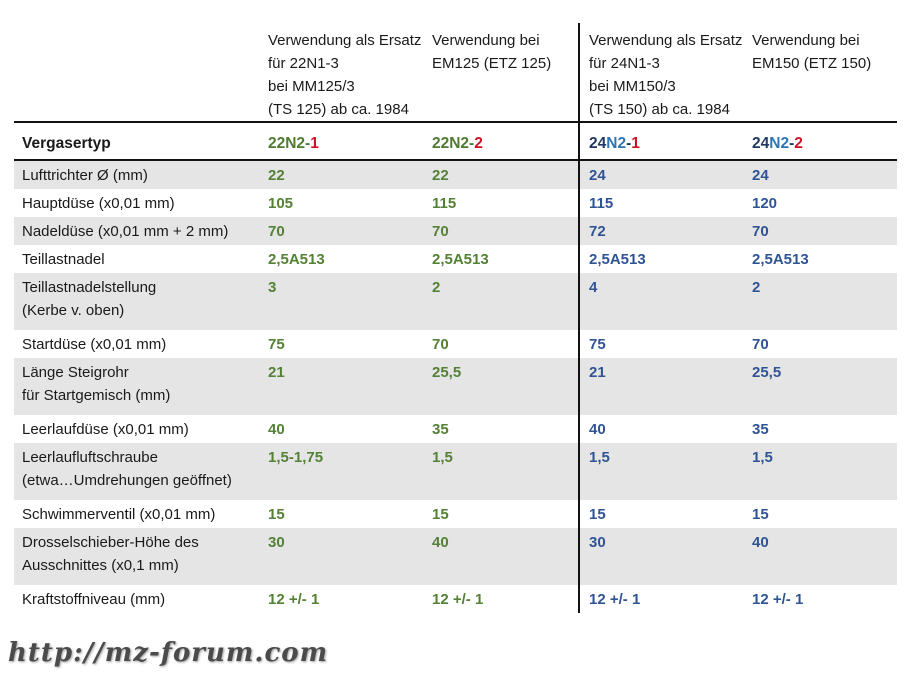 This screenshot has width=911, height=690. I want to click on header-line: bei MM125/3, so click(311, 86).